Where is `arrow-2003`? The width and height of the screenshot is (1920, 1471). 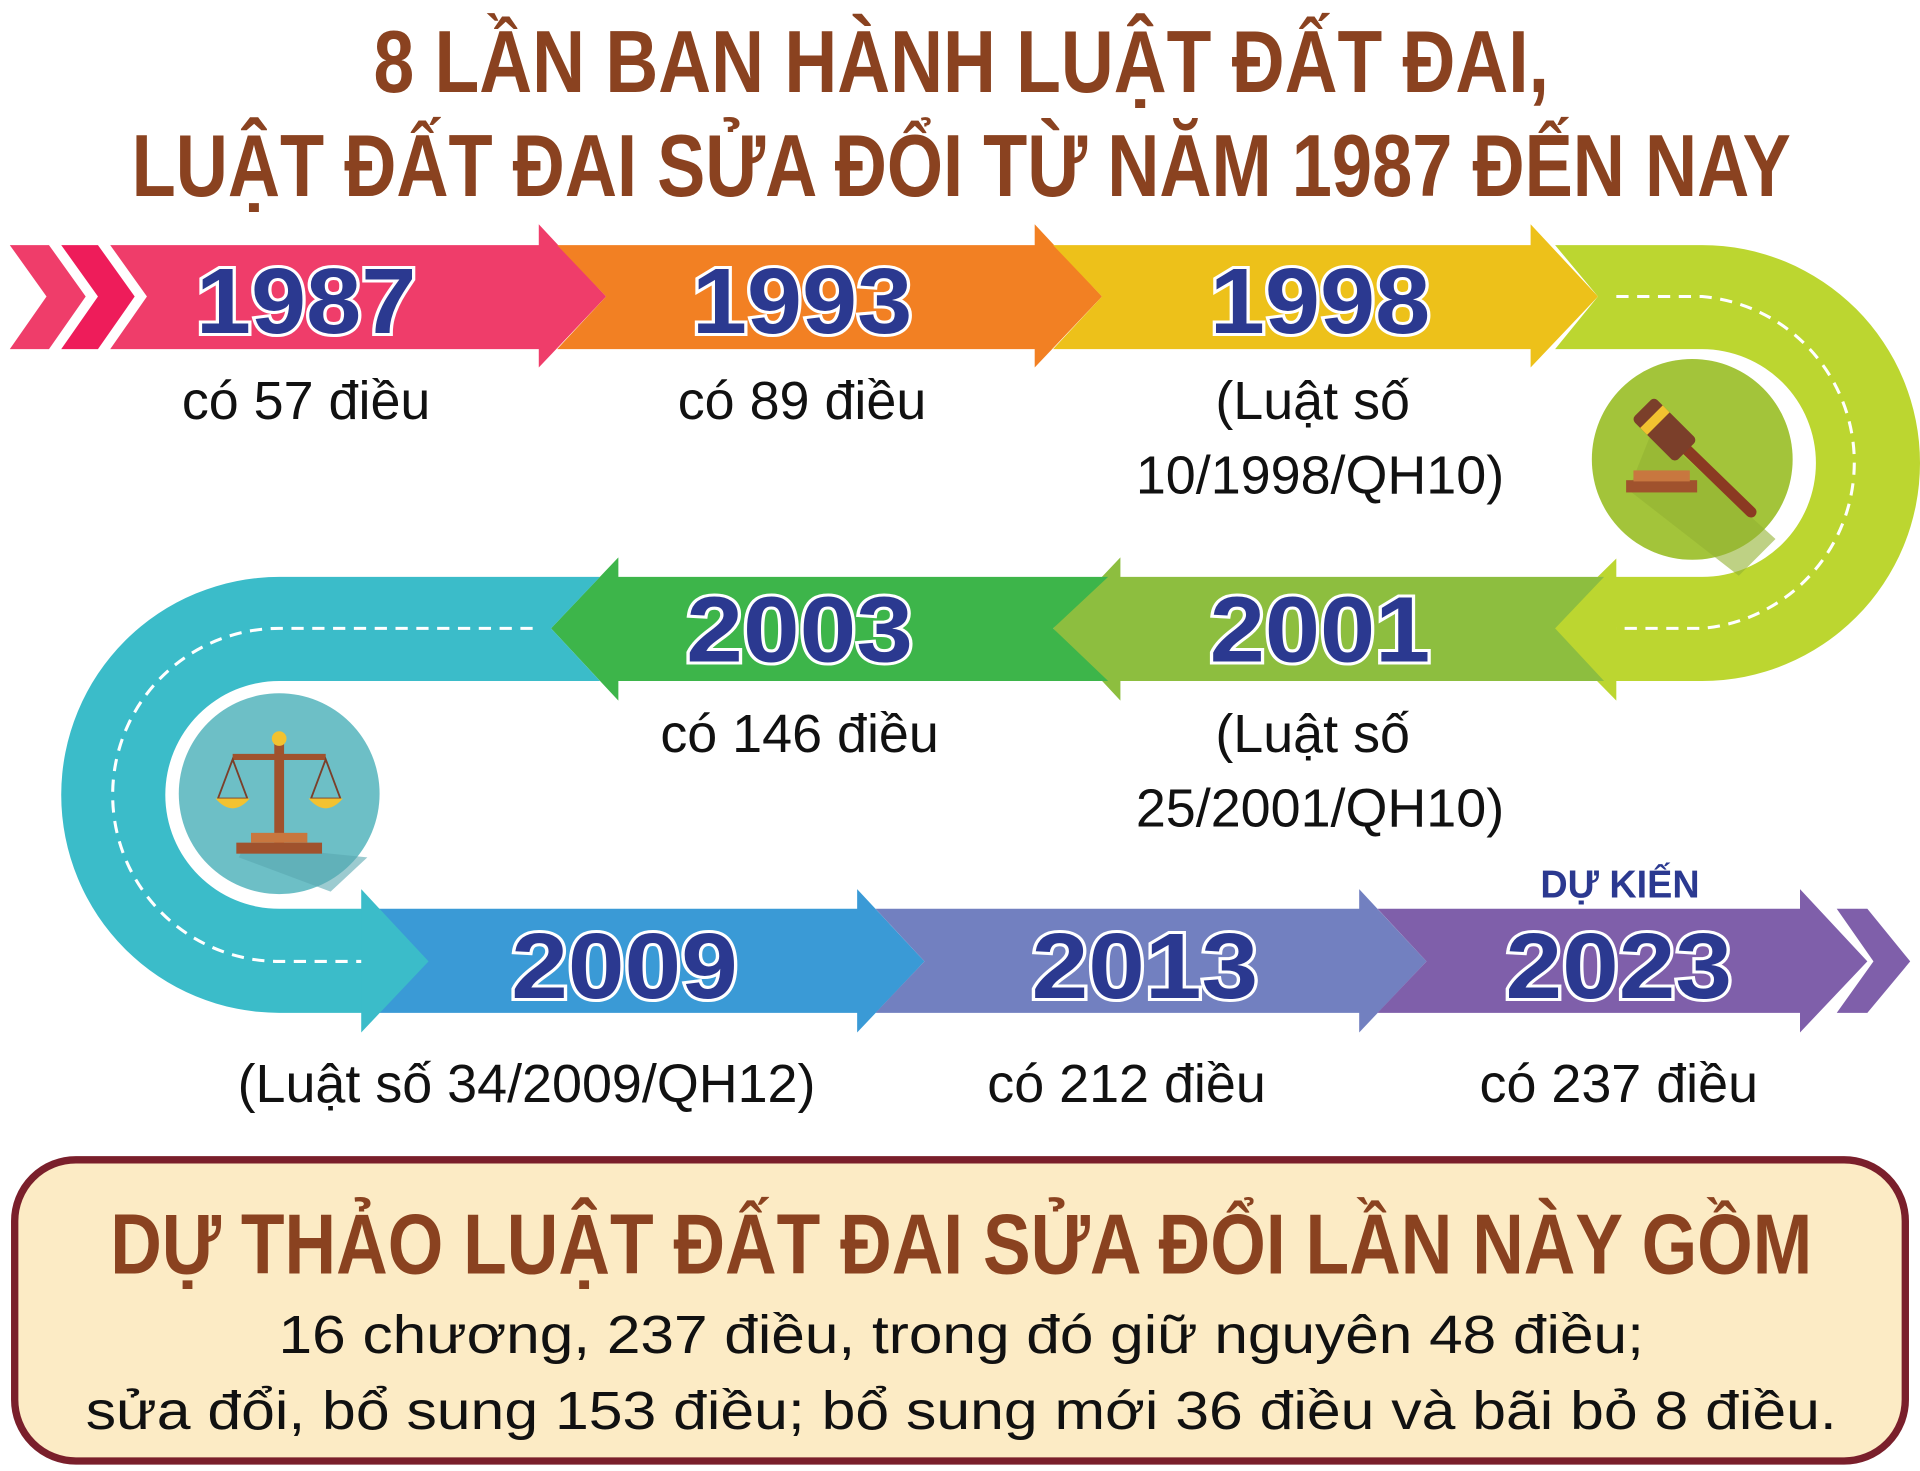
arrow-2003 is located at coordinates (830, 629).